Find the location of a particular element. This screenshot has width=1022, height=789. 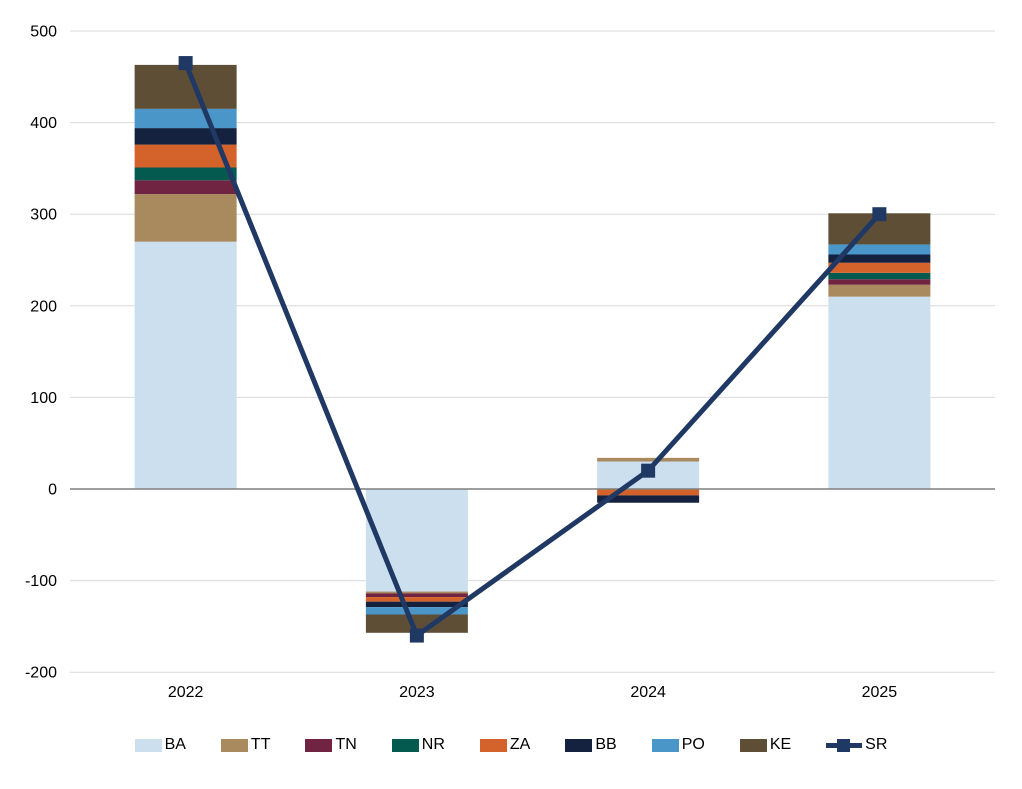

legend-label: NR is located at coordinates (433, 744).